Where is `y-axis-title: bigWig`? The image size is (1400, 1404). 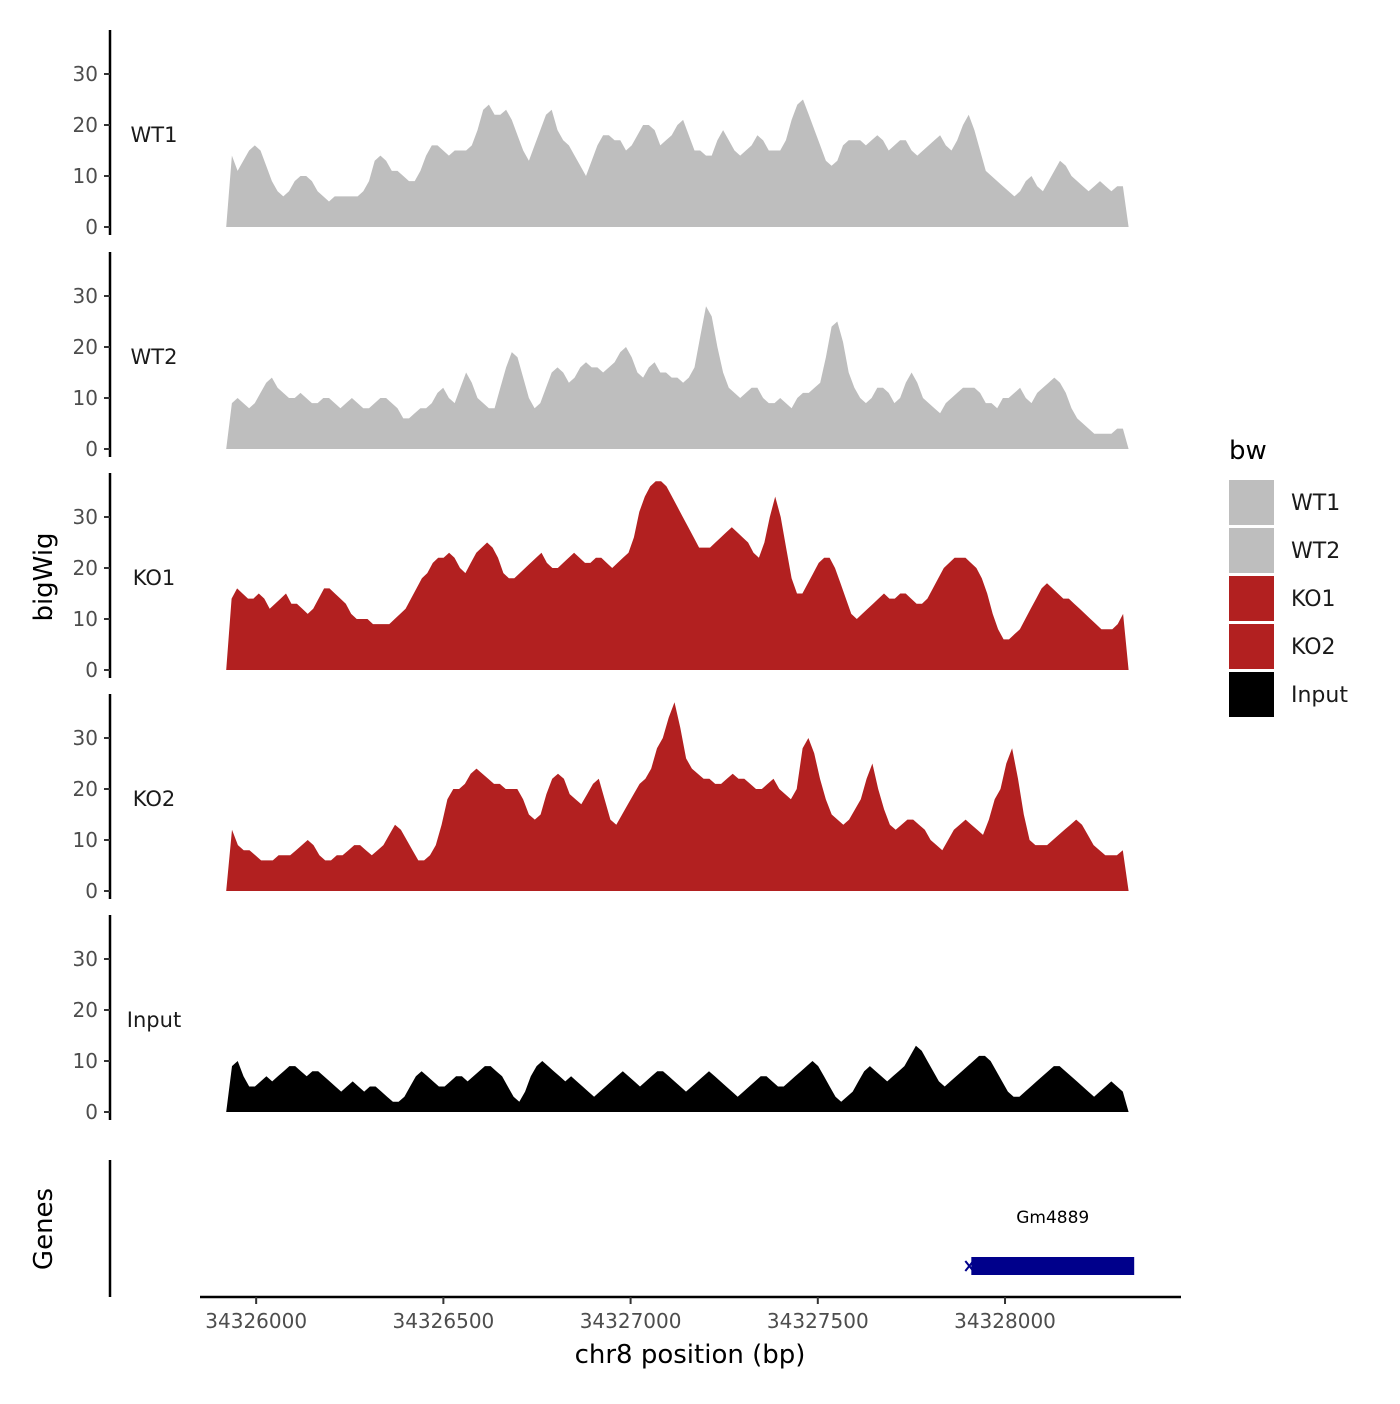
y-axis-title: bigWig is located at coordinates (44, 576).